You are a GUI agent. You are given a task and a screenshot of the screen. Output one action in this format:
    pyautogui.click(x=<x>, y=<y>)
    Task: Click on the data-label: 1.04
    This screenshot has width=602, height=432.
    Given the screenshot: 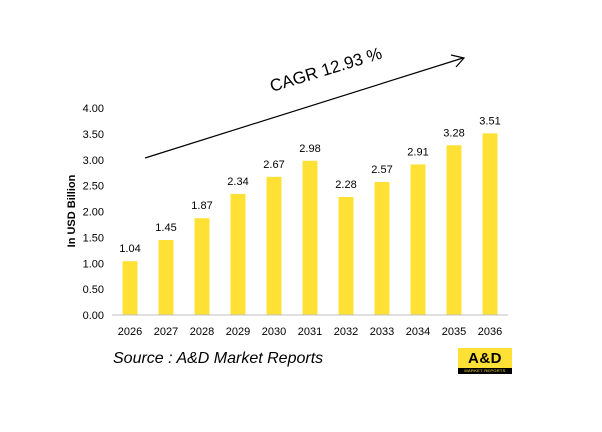 What is the action you would take?
    pyautogui.click(x=129, y=249)
    